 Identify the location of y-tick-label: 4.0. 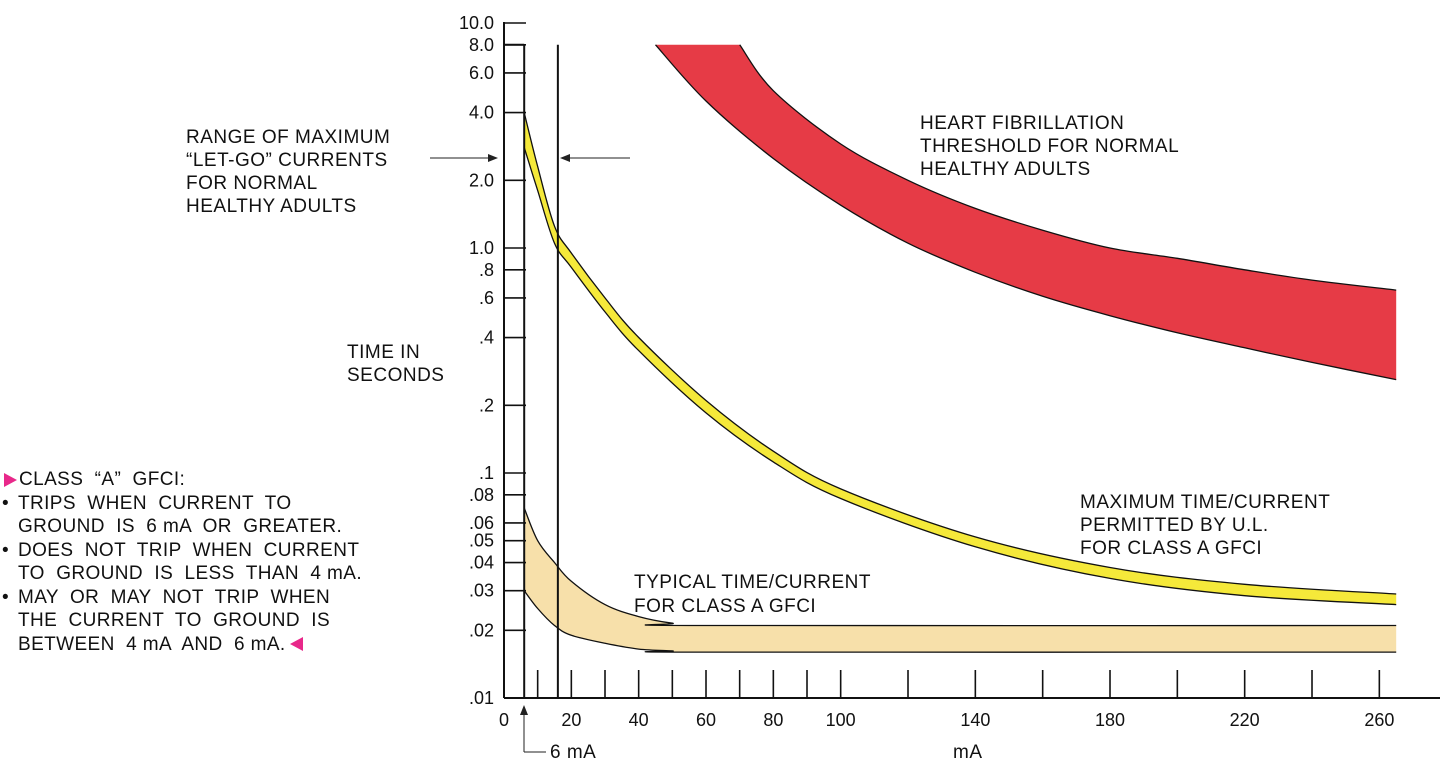
(481, 113).